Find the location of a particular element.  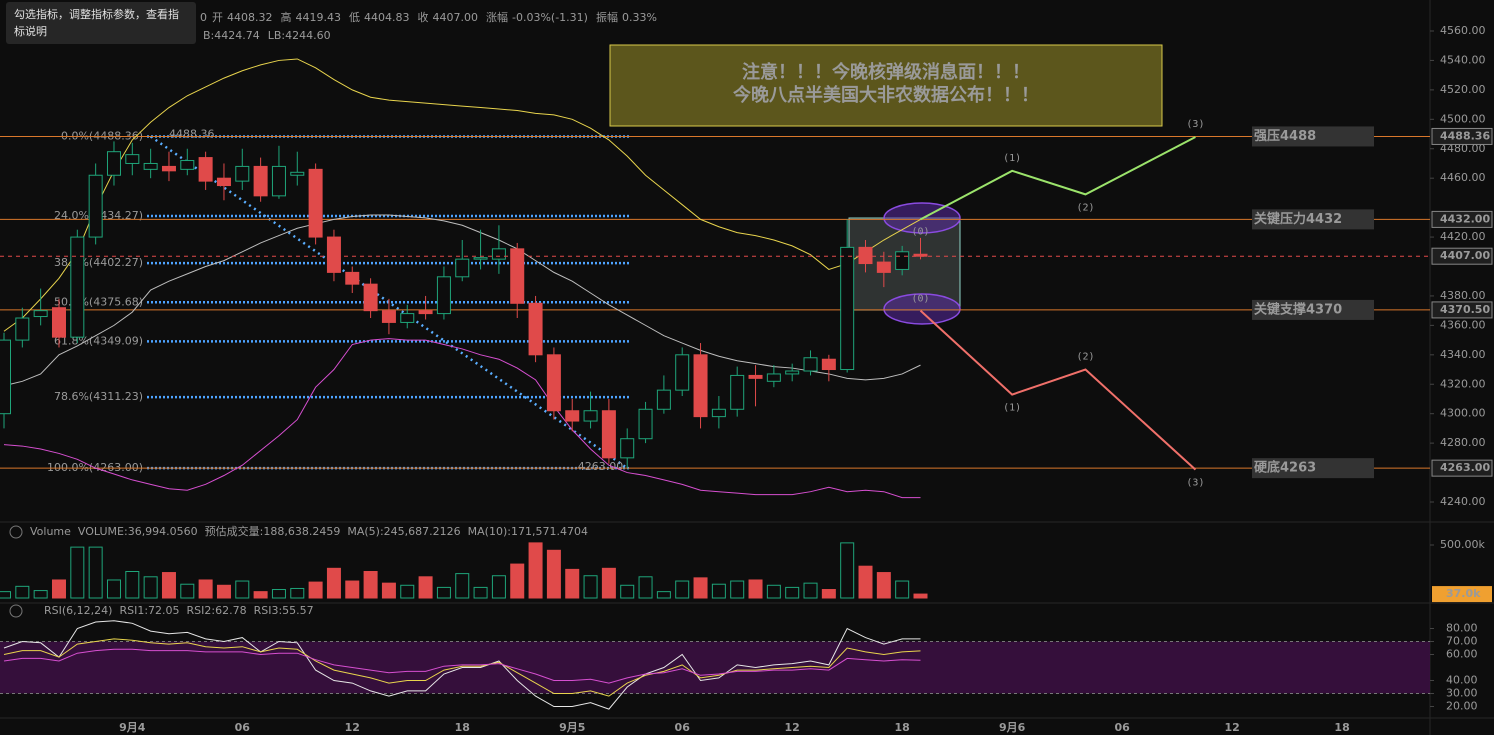

y-tick-label: 4540.00 is located at coordinates (1463, 59).